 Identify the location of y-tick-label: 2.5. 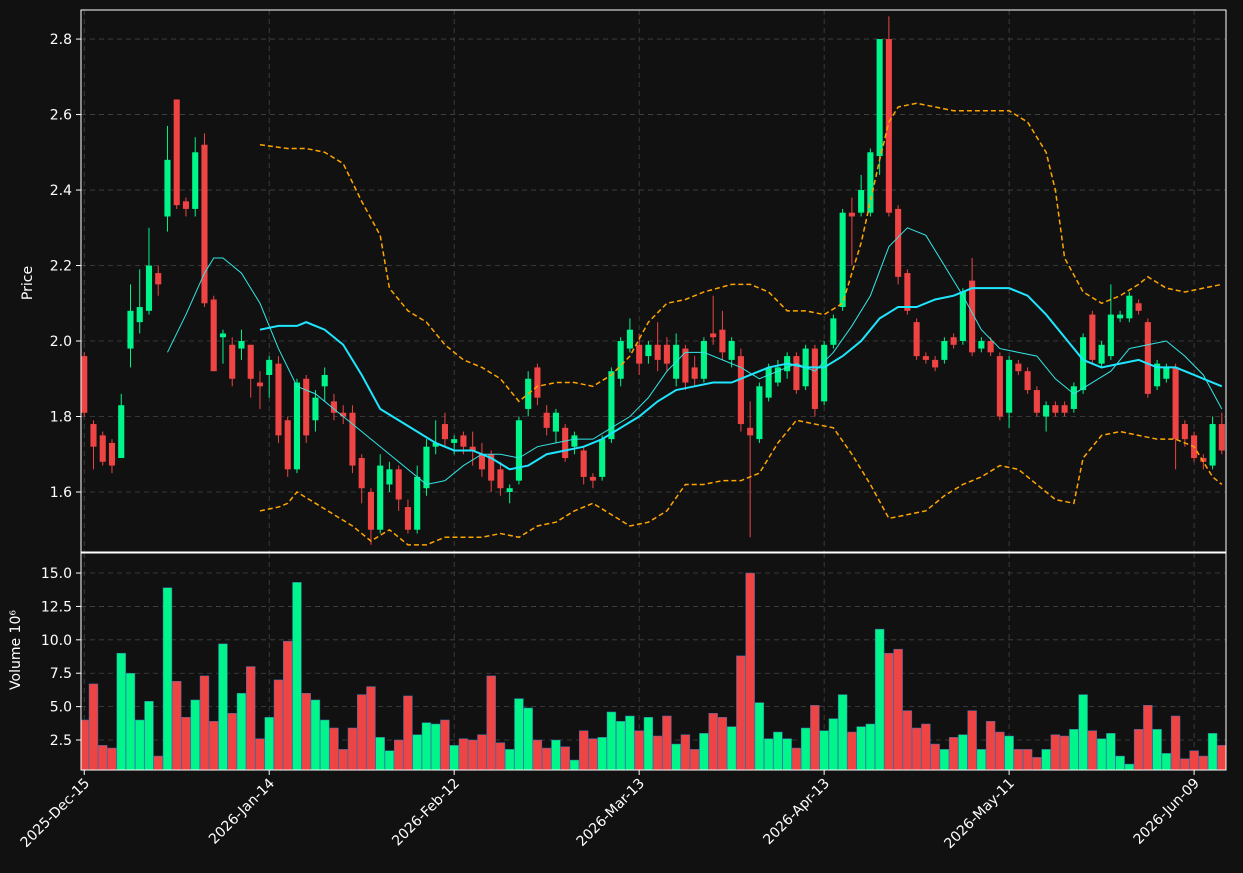
(61, 741).